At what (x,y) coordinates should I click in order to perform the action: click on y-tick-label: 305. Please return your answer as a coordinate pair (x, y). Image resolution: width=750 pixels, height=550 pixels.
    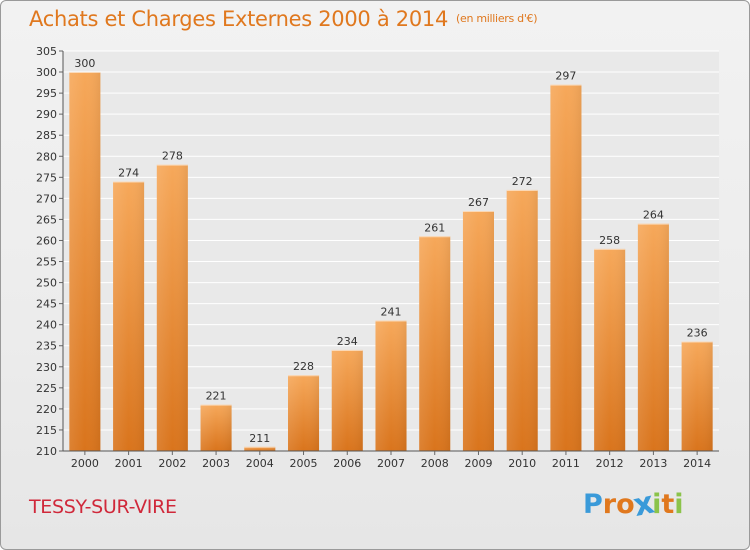
    Looking at the image, I should click on (46, 51).